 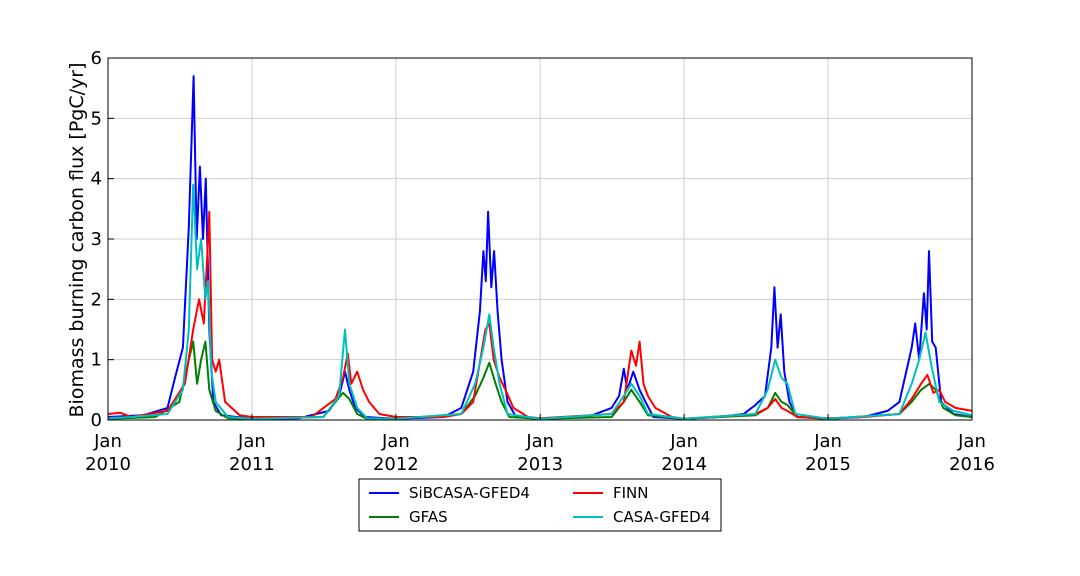 What do you see at coordinates (96, 360) in the screenshot?
I see `y-tick-label: 1` at bounding box center [96, 360].